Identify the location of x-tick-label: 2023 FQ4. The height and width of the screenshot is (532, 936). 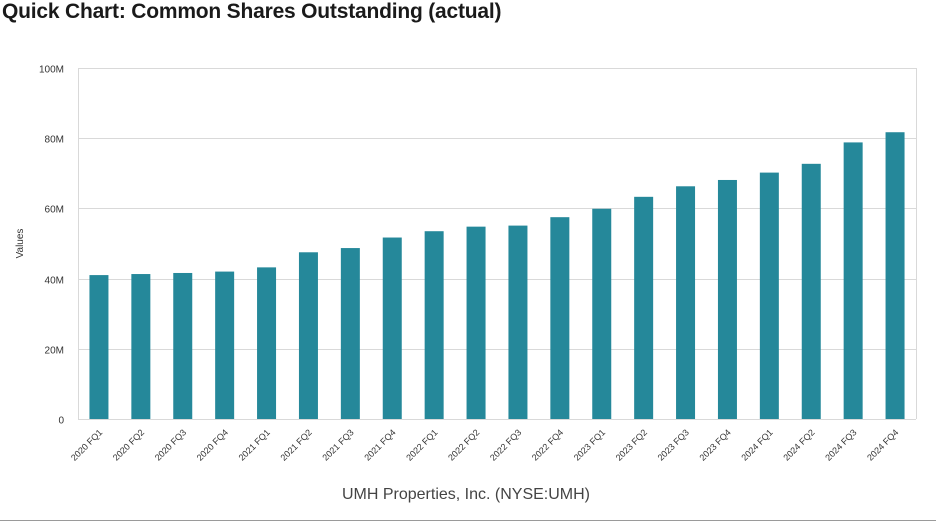
(714, 444).